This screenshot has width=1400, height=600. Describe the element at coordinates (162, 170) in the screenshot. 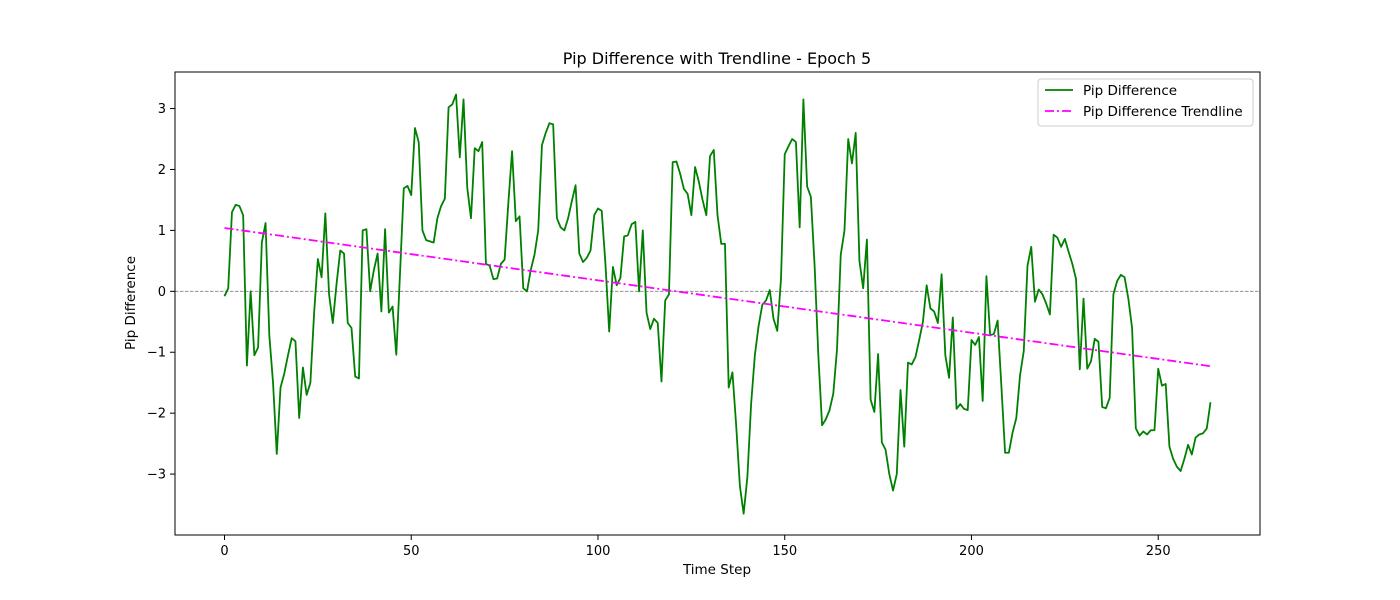

I see `y-tick-label: 2` at that location.